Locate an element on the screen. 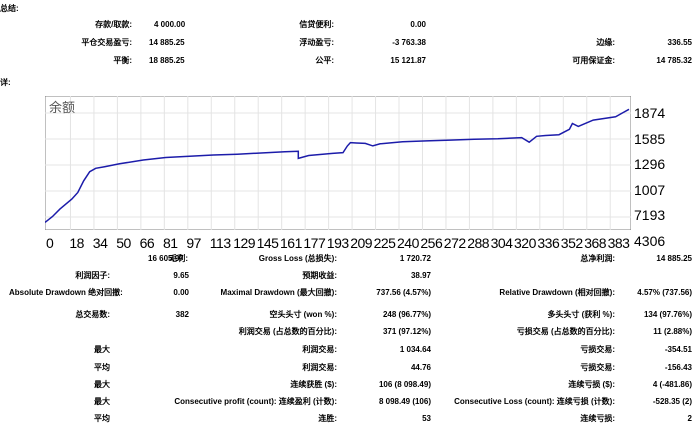  y-tick-label: 7193 is located at coordinates (650, 215).